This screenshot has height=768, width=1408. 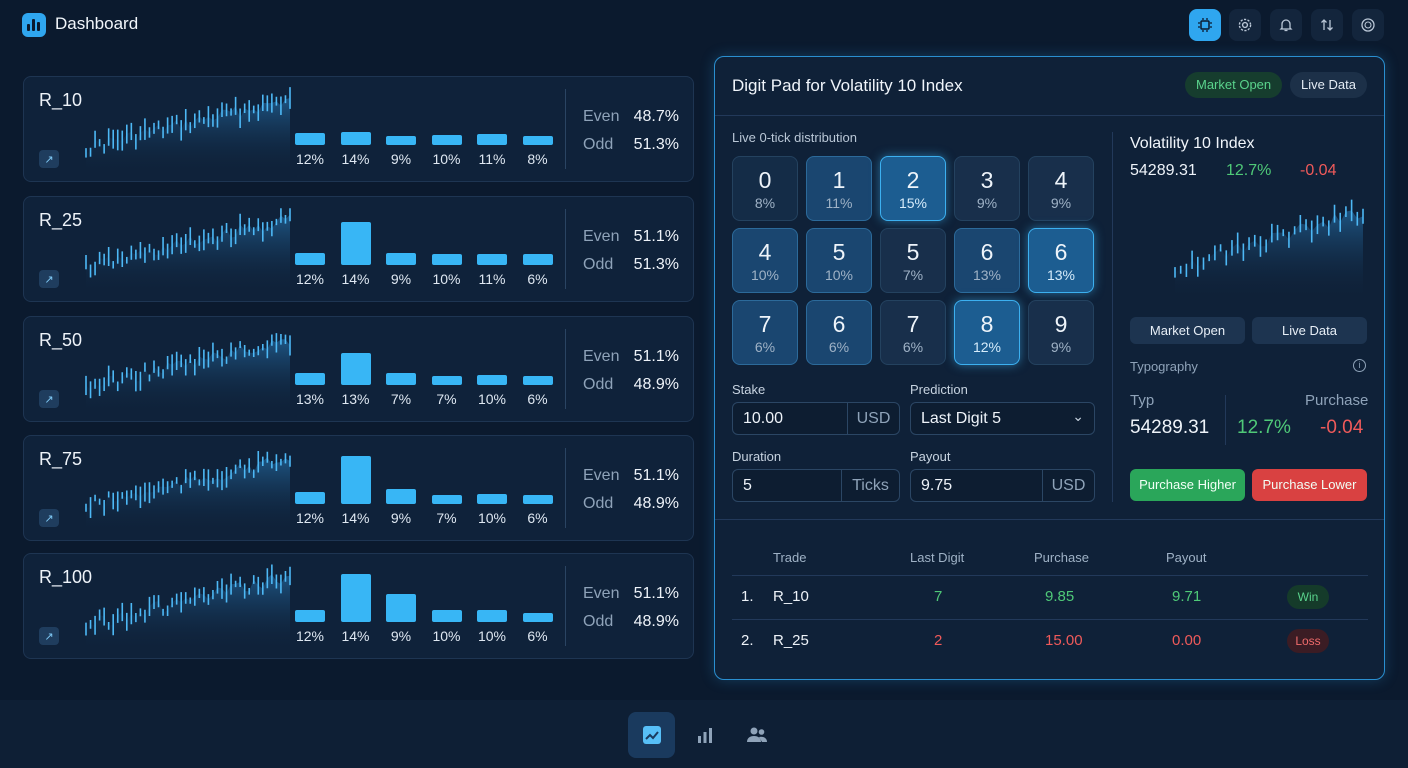 What do you see at coordinates (1205, 25) in the screenshot?
I see `cpu-icon` at bounding box center [1205, 25].